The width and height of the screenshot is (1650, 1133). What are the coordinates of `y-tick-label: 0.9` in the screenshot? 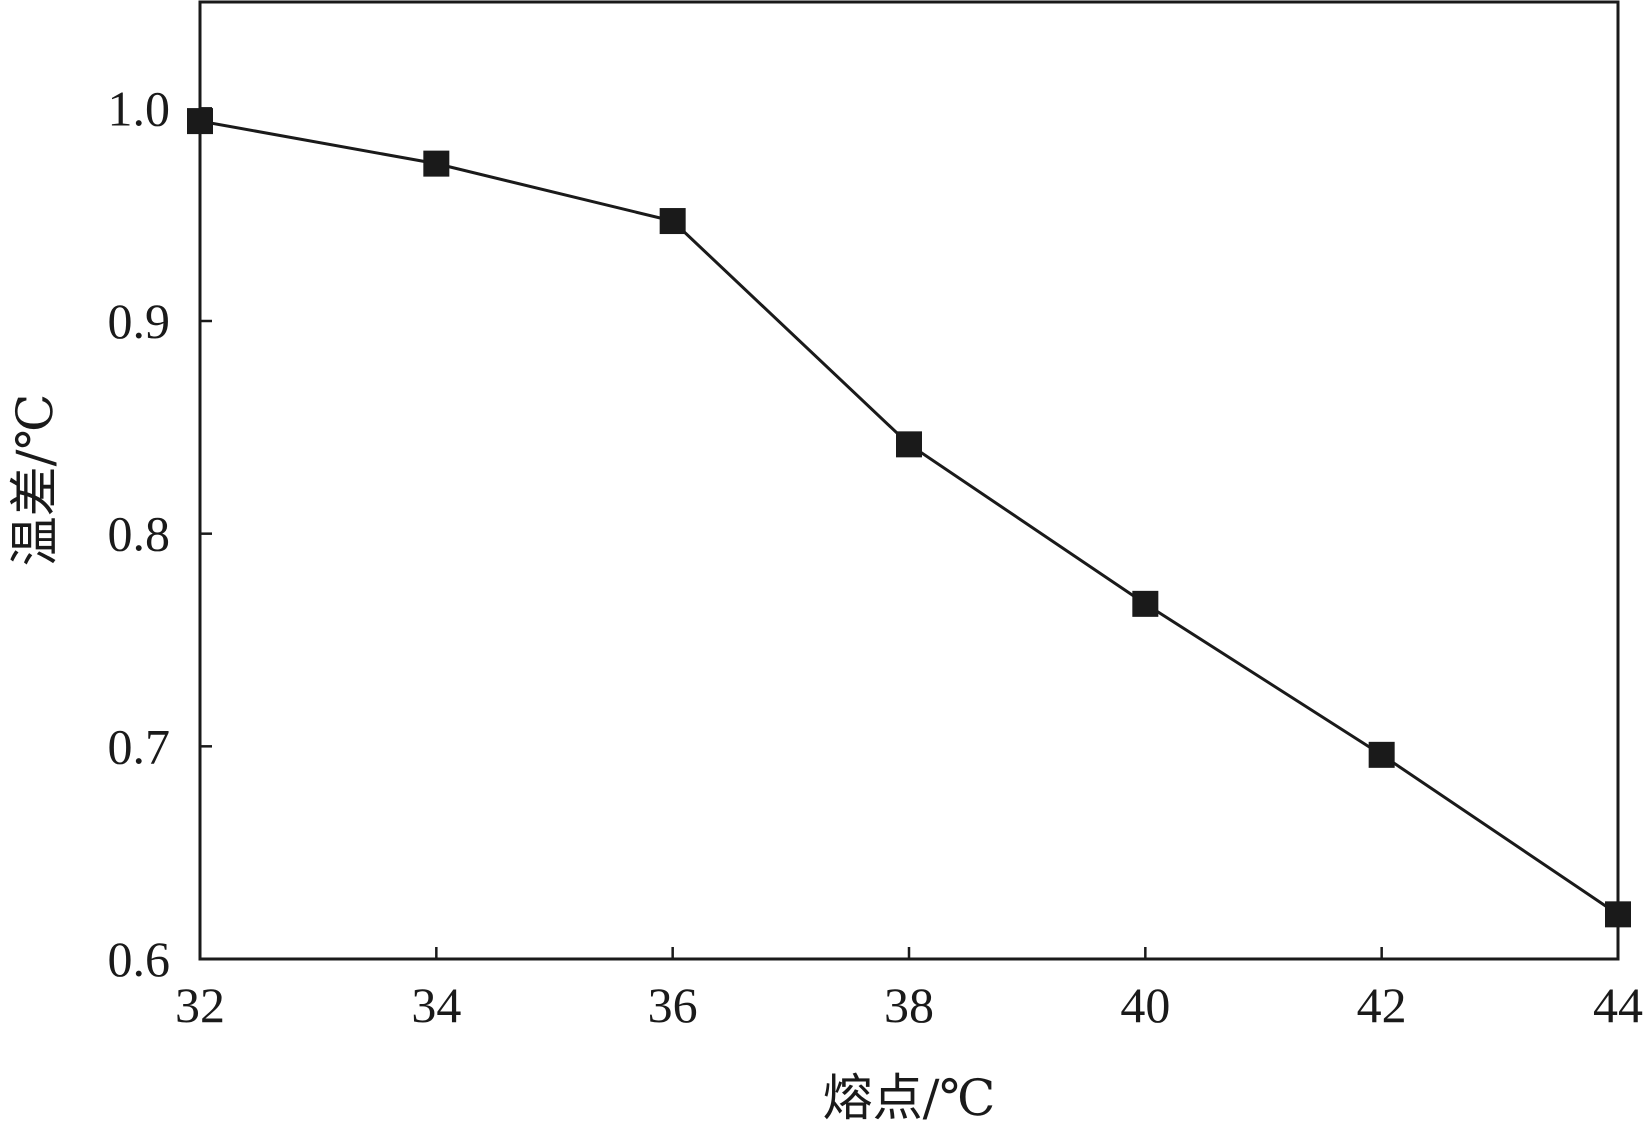 It's located at (139, 321).